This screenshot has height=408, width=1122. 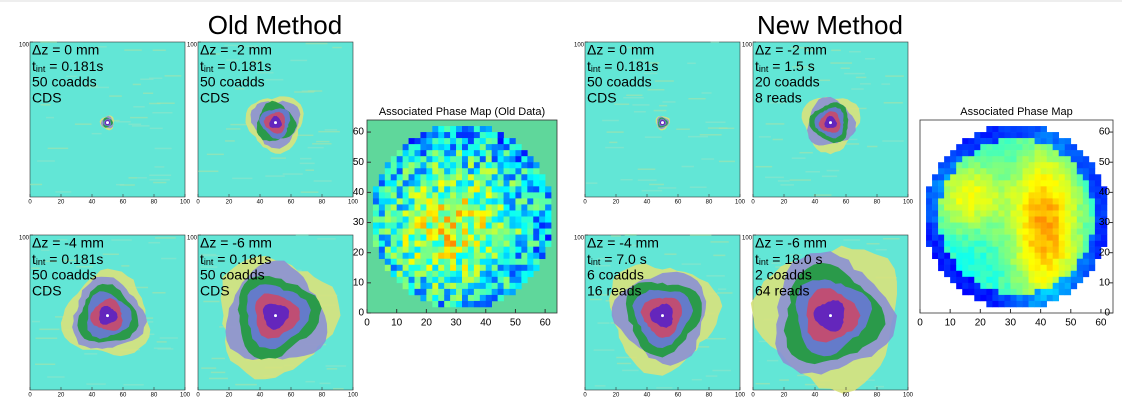 I want to click on x-tick-label: 80, so click(x=709, y=396).